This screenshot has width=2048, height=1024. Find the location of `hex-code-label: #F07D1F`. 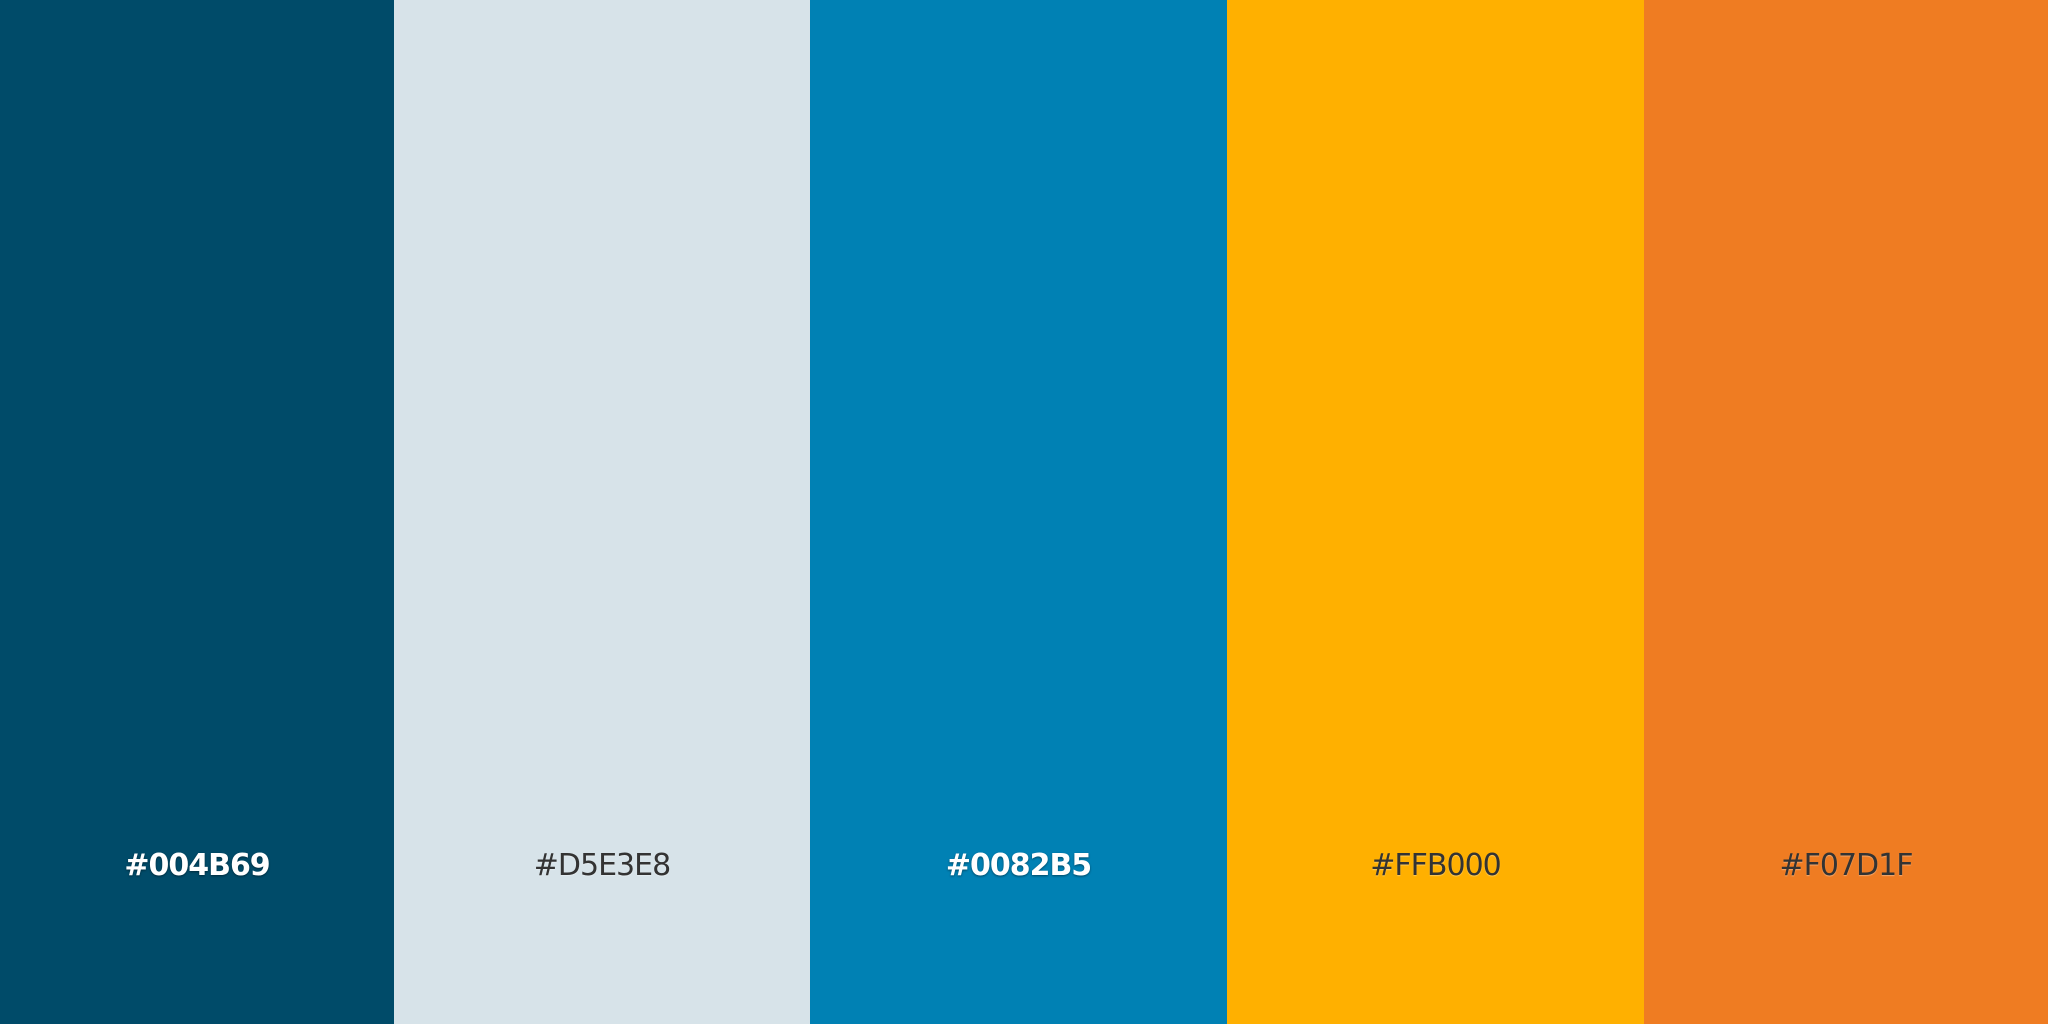

hex-code-label: #F07D1F is located at coordinates (1846, 865).